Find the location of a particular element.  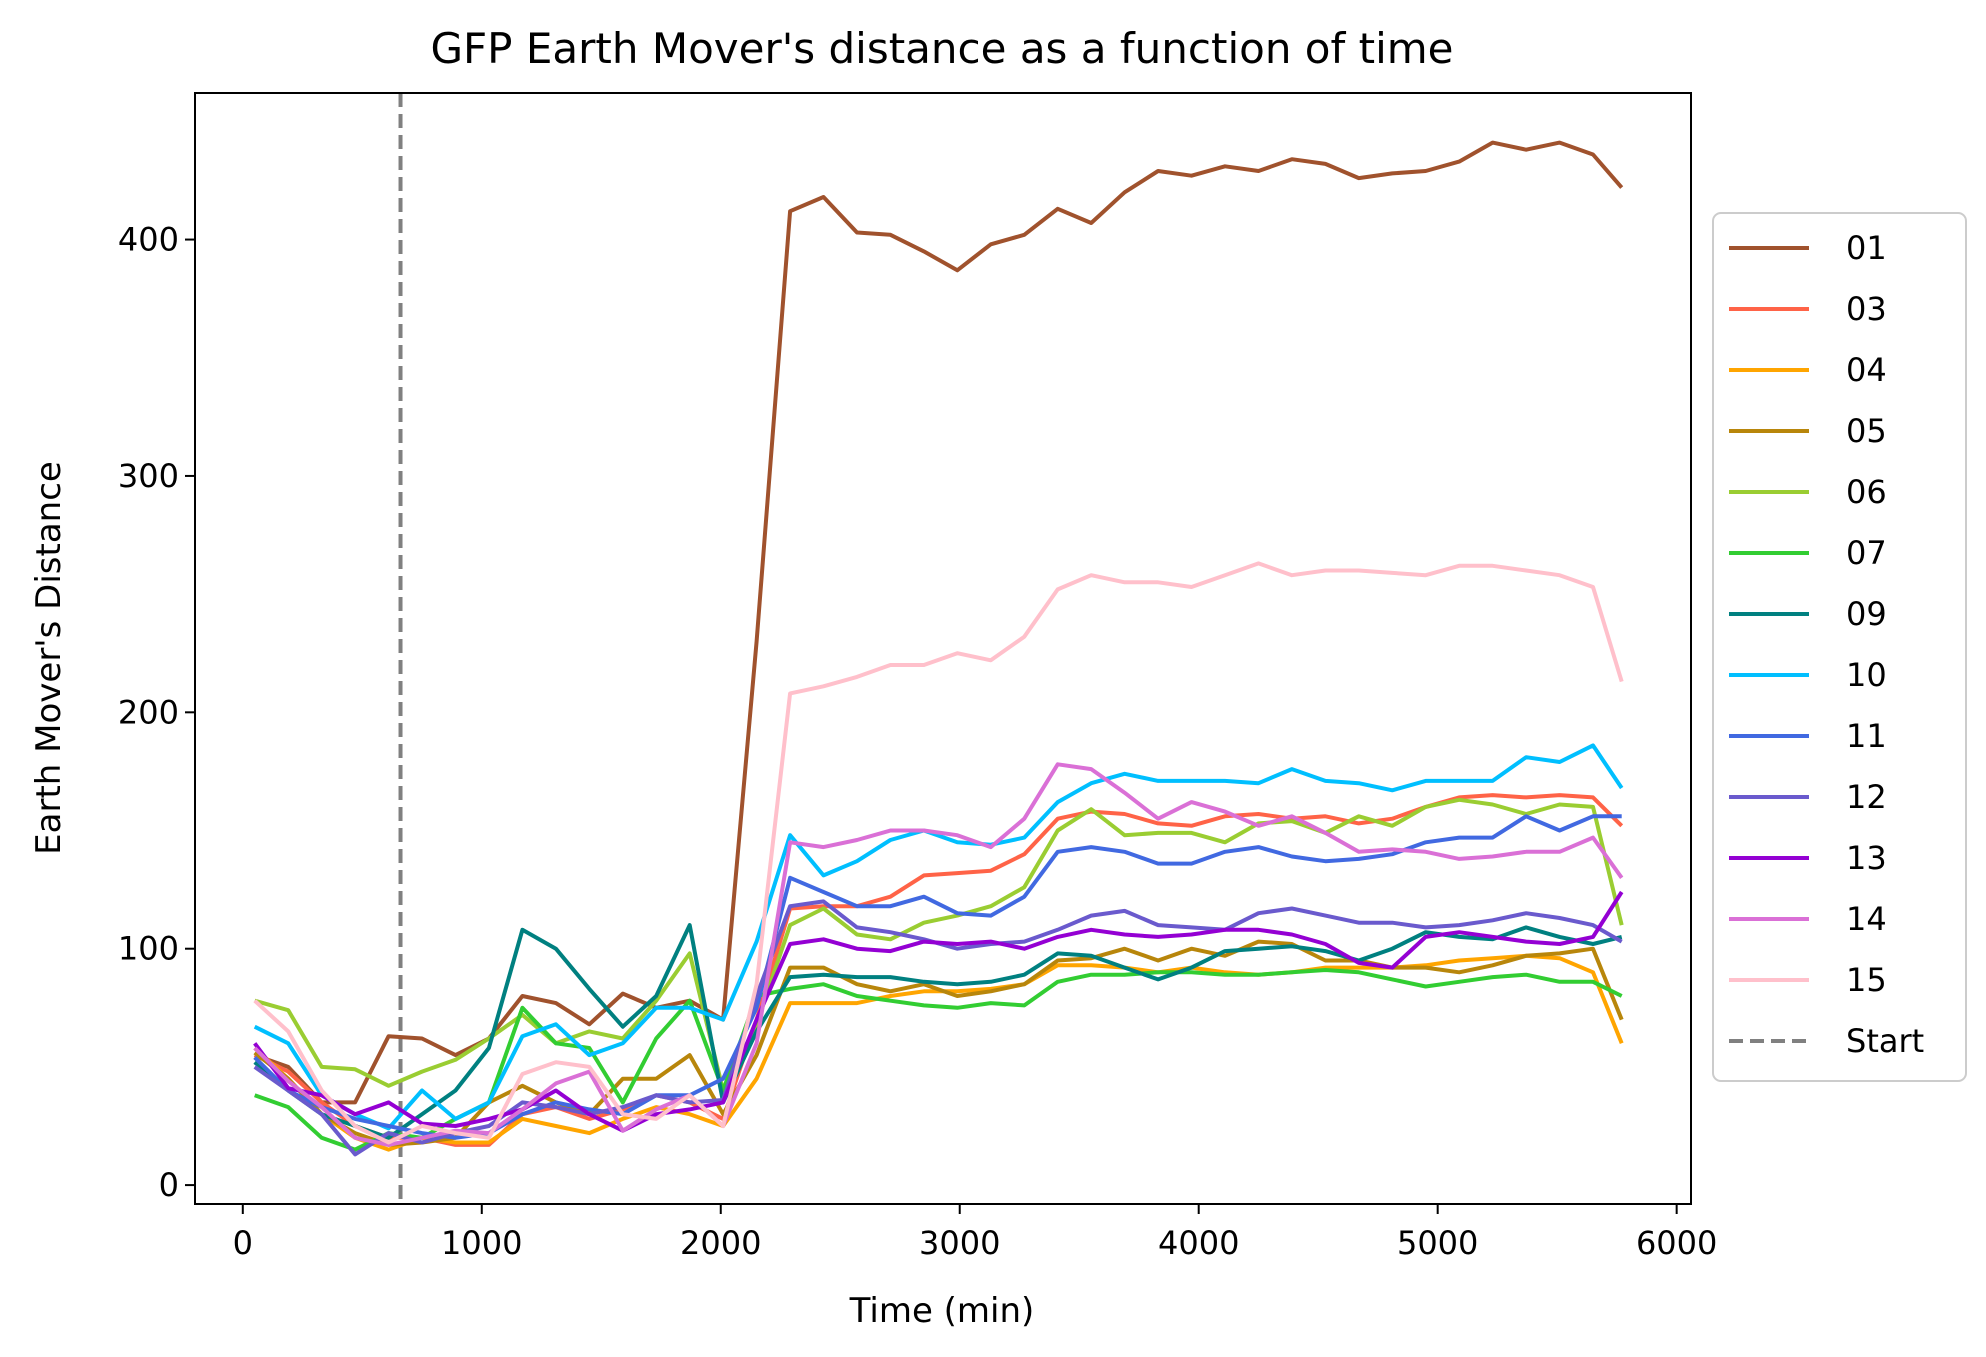

legend-label-01: 01 is located at coordinates (1866, 248).